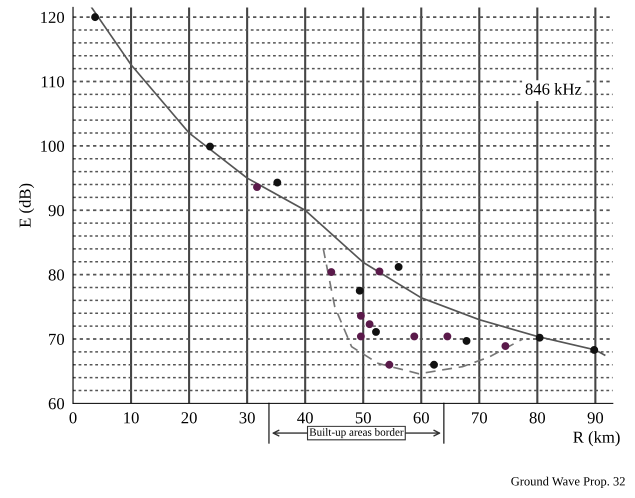 The width and height of the screenshot is (635, 498). What do you see at coordinates (421, 418) in the screenshot?
I see `x-tick-label: 60` at bounding box center [421, 418].